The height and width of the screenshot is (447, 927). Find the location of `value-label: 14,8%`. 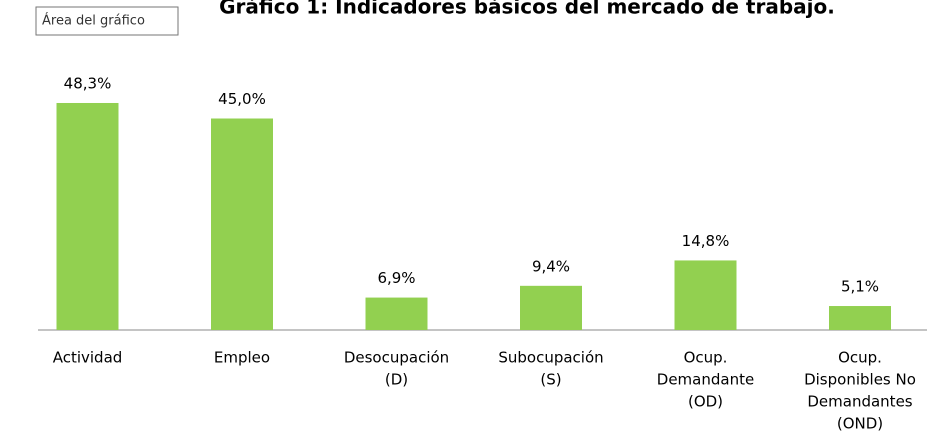

value-label: 14,8% is located at coordinates (706, 241).